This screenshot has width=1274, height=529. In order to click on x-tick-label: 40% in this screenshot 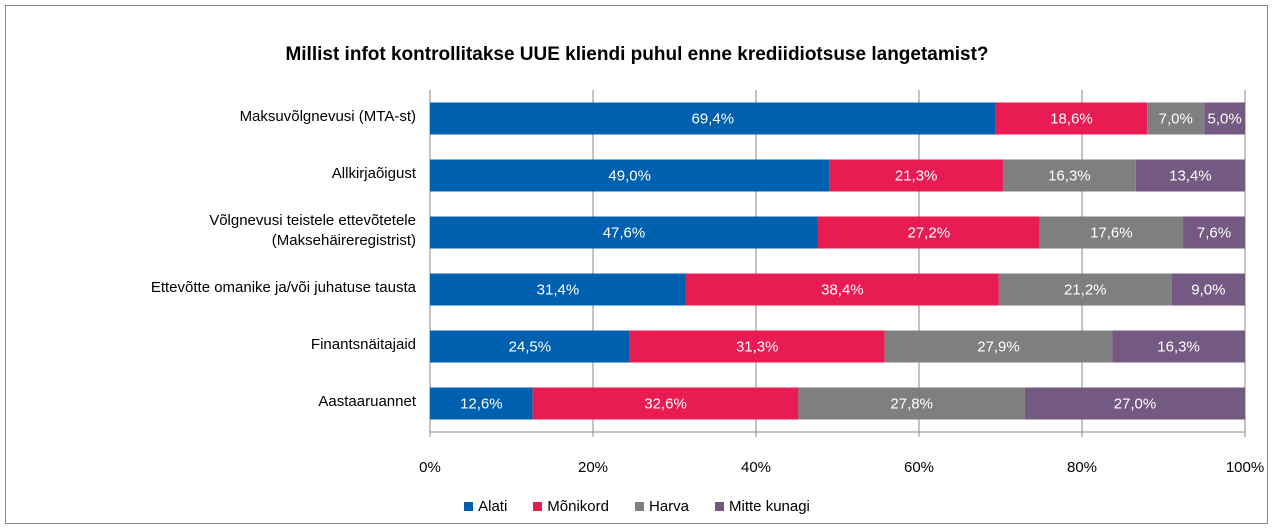, I will do `click(756, 467)`.